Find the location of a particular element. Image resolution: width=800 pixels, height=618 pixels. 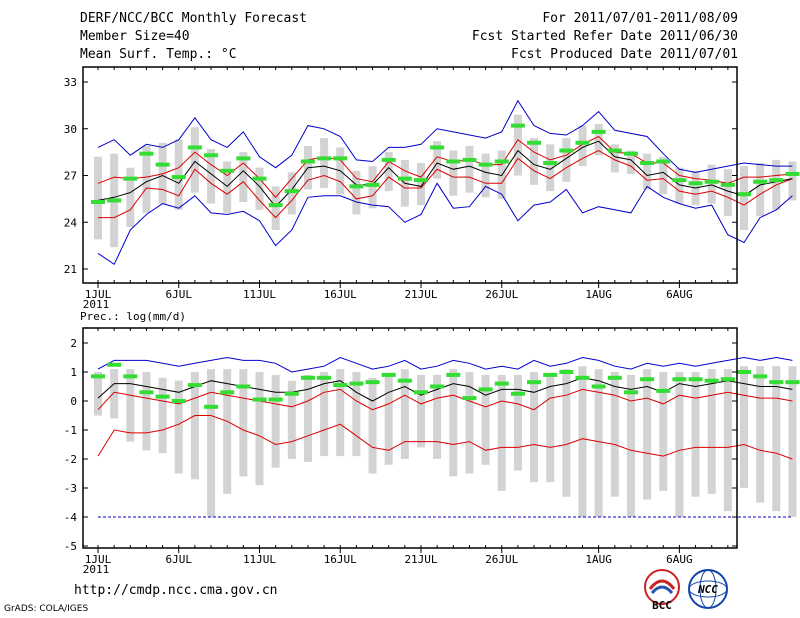

temperature-upper_pct-line is located at coordinates (445, 167).